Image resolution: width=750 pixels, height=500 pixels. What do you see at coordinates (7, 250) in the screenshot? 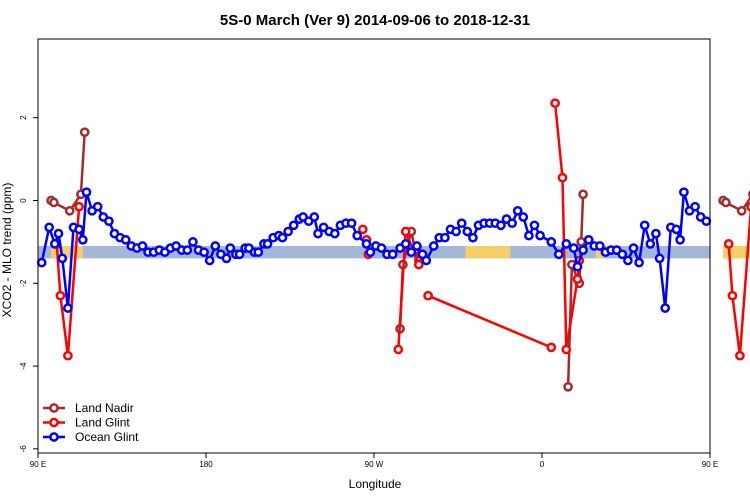
I see `y-axis-label: XCO2 - MLO trend (ppm)` at bounding box center [7, 250].